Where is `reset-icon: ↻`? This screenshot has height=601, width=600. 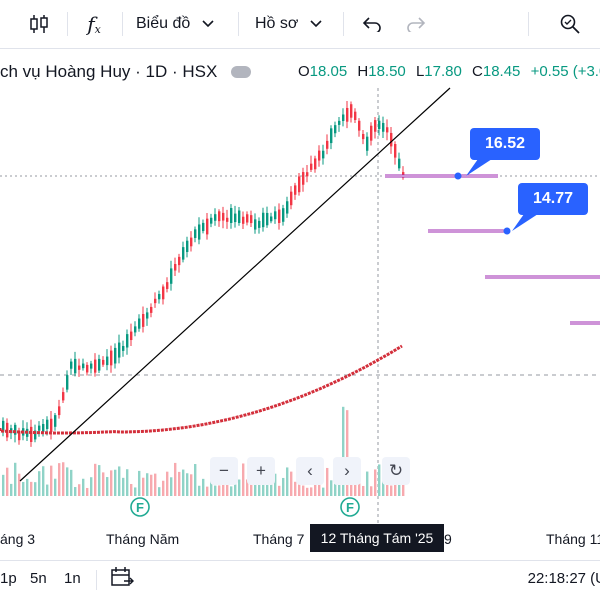
reset-icon: ↻ is located at coordinates (396, 471).